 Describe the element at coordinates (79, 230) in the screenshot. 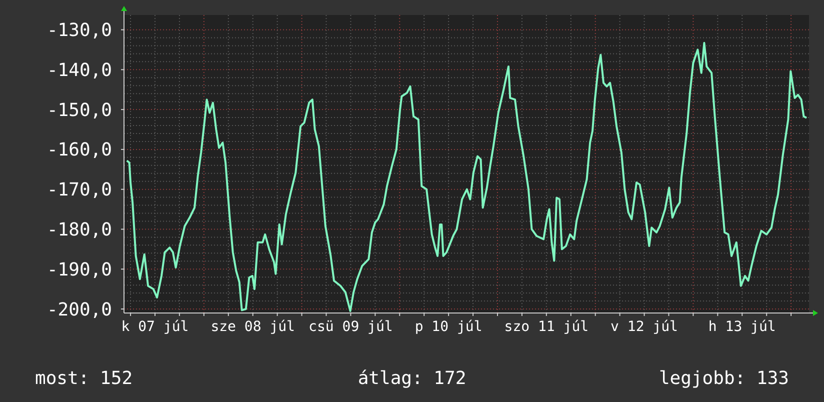

I see `y-tick-label: -180,0` at that location.